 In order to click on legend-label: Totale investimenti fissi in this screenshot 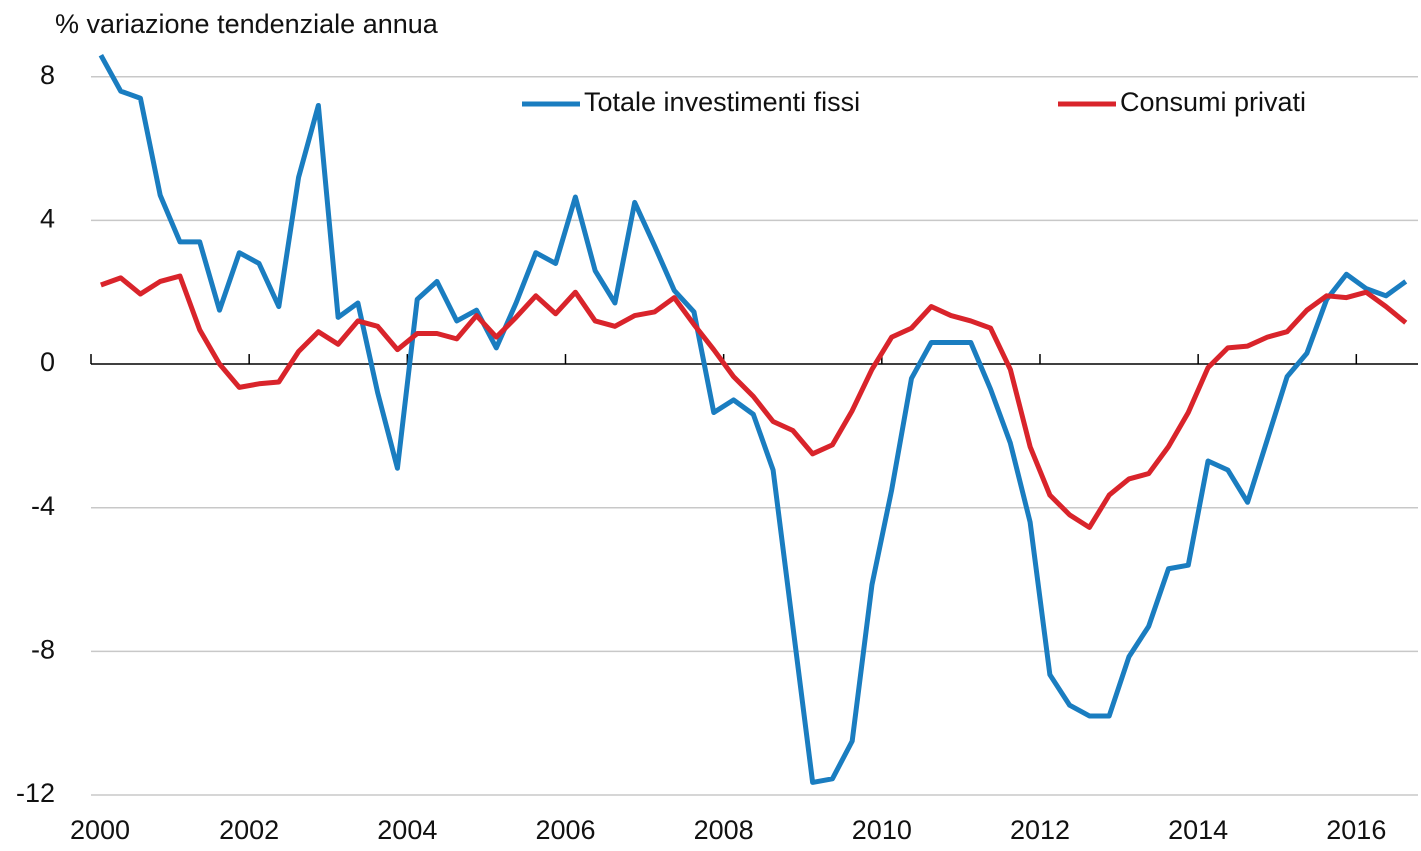, I will do `click(722, 102)`.